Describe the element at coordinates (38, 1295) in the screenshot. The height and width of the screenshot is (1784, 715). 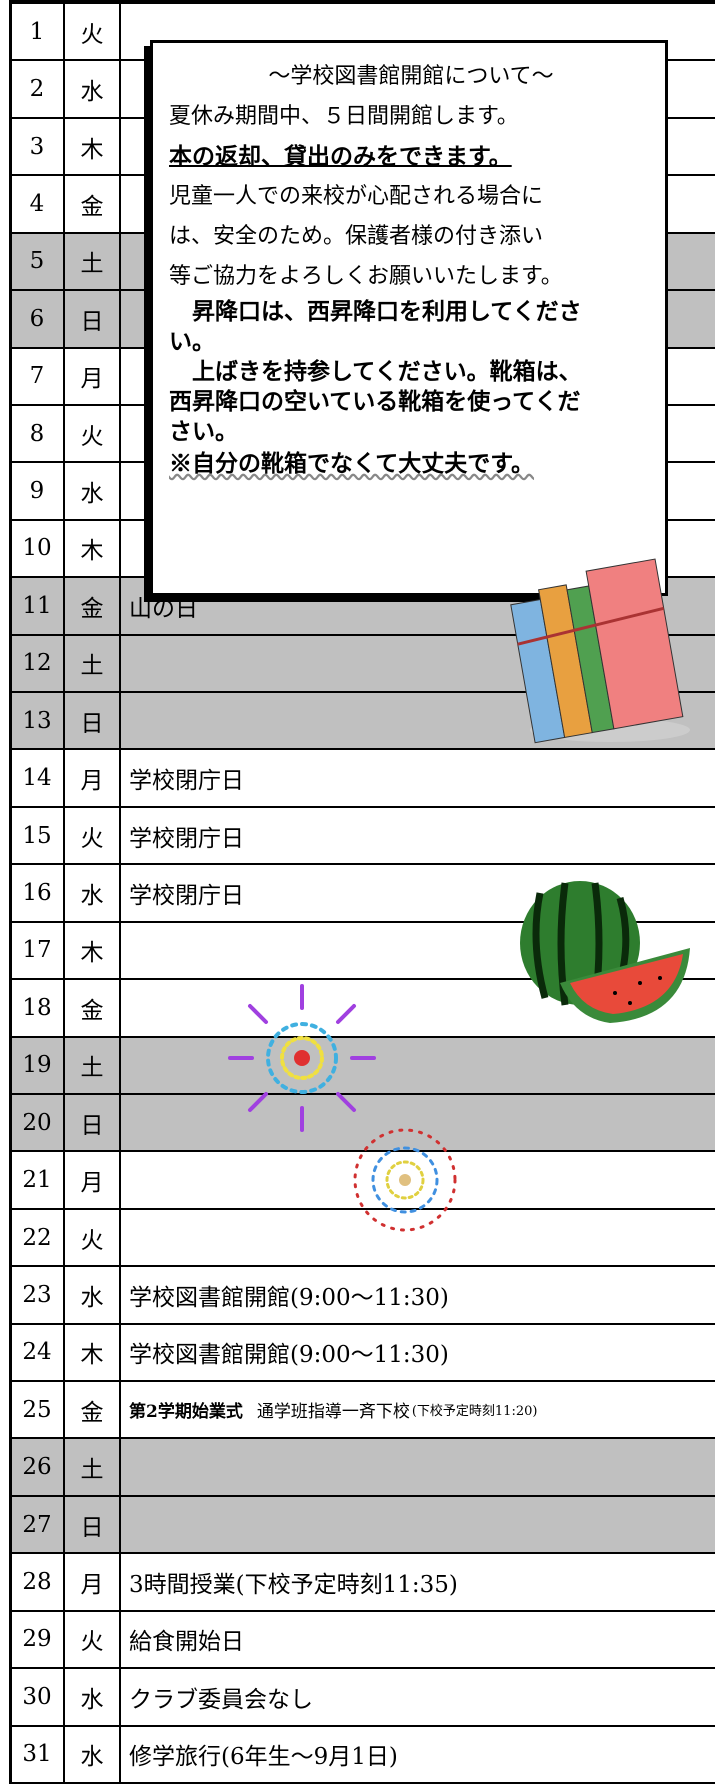
I see `day-cell: 23` at that location.